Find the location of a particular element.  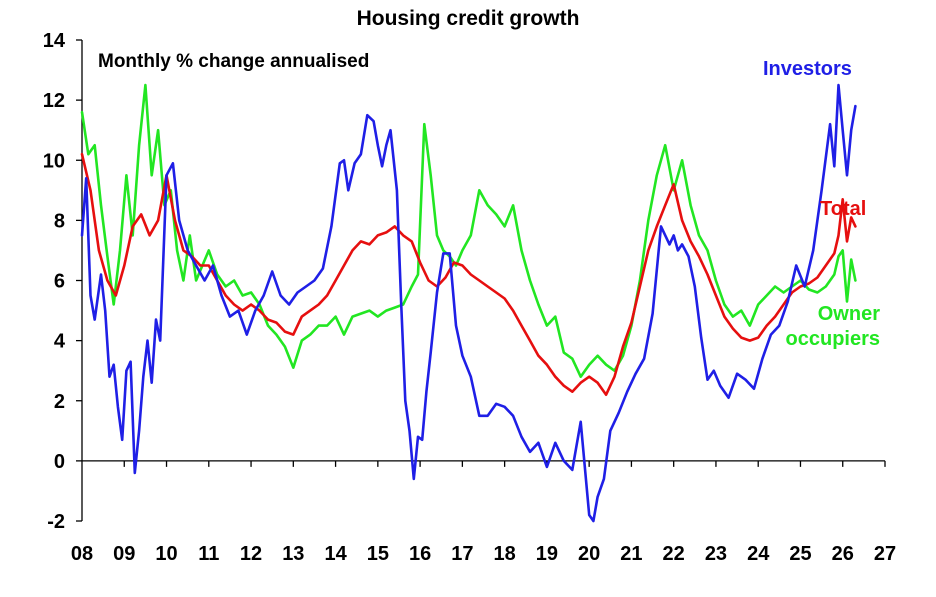

y-tick-label: 4 is located at coordinates (60, 342).